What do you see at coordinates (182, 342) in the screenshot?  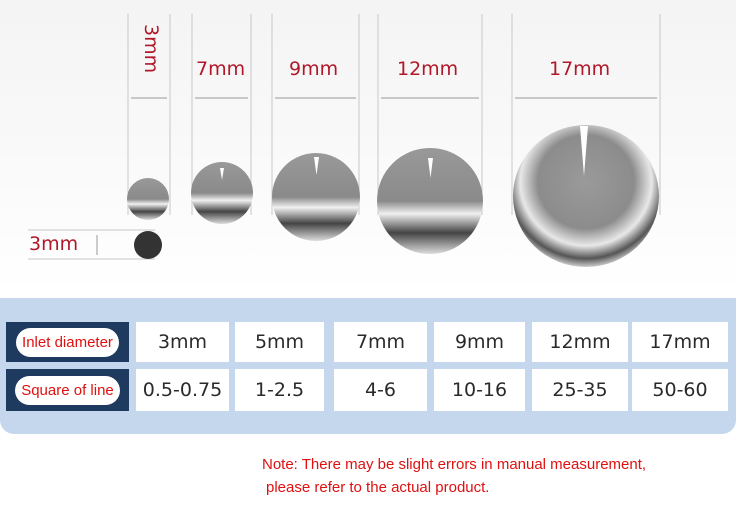 I see `inlet-cell: 3mm` at bounding box center [182, 342].